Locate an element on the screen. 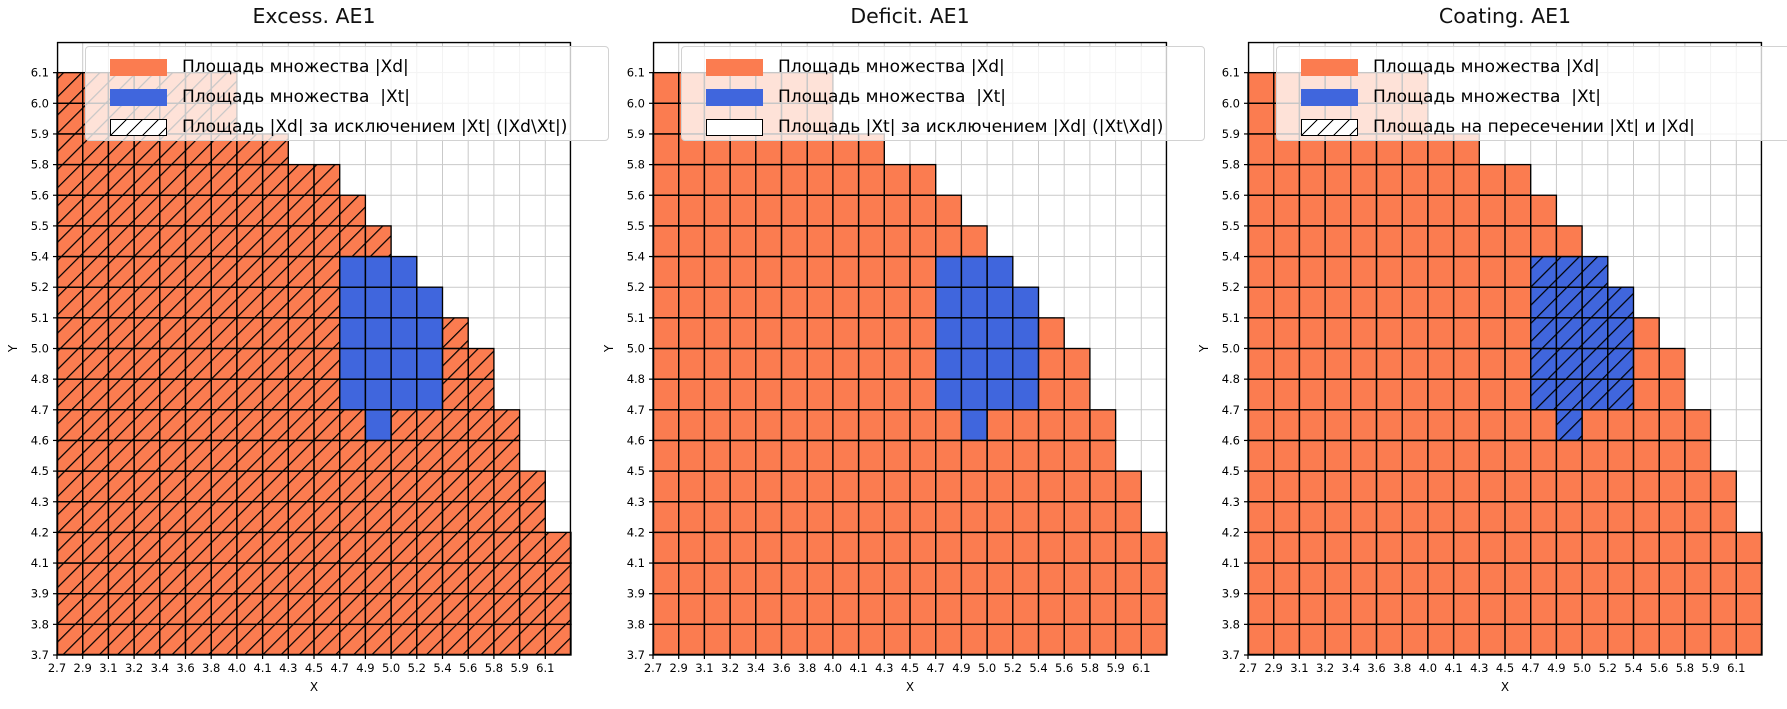 This screenshot has height=709, width=1787. legend-entry: Площадь на пересечении |Xt| и |Xd| is located at coordinates (1544, 127).